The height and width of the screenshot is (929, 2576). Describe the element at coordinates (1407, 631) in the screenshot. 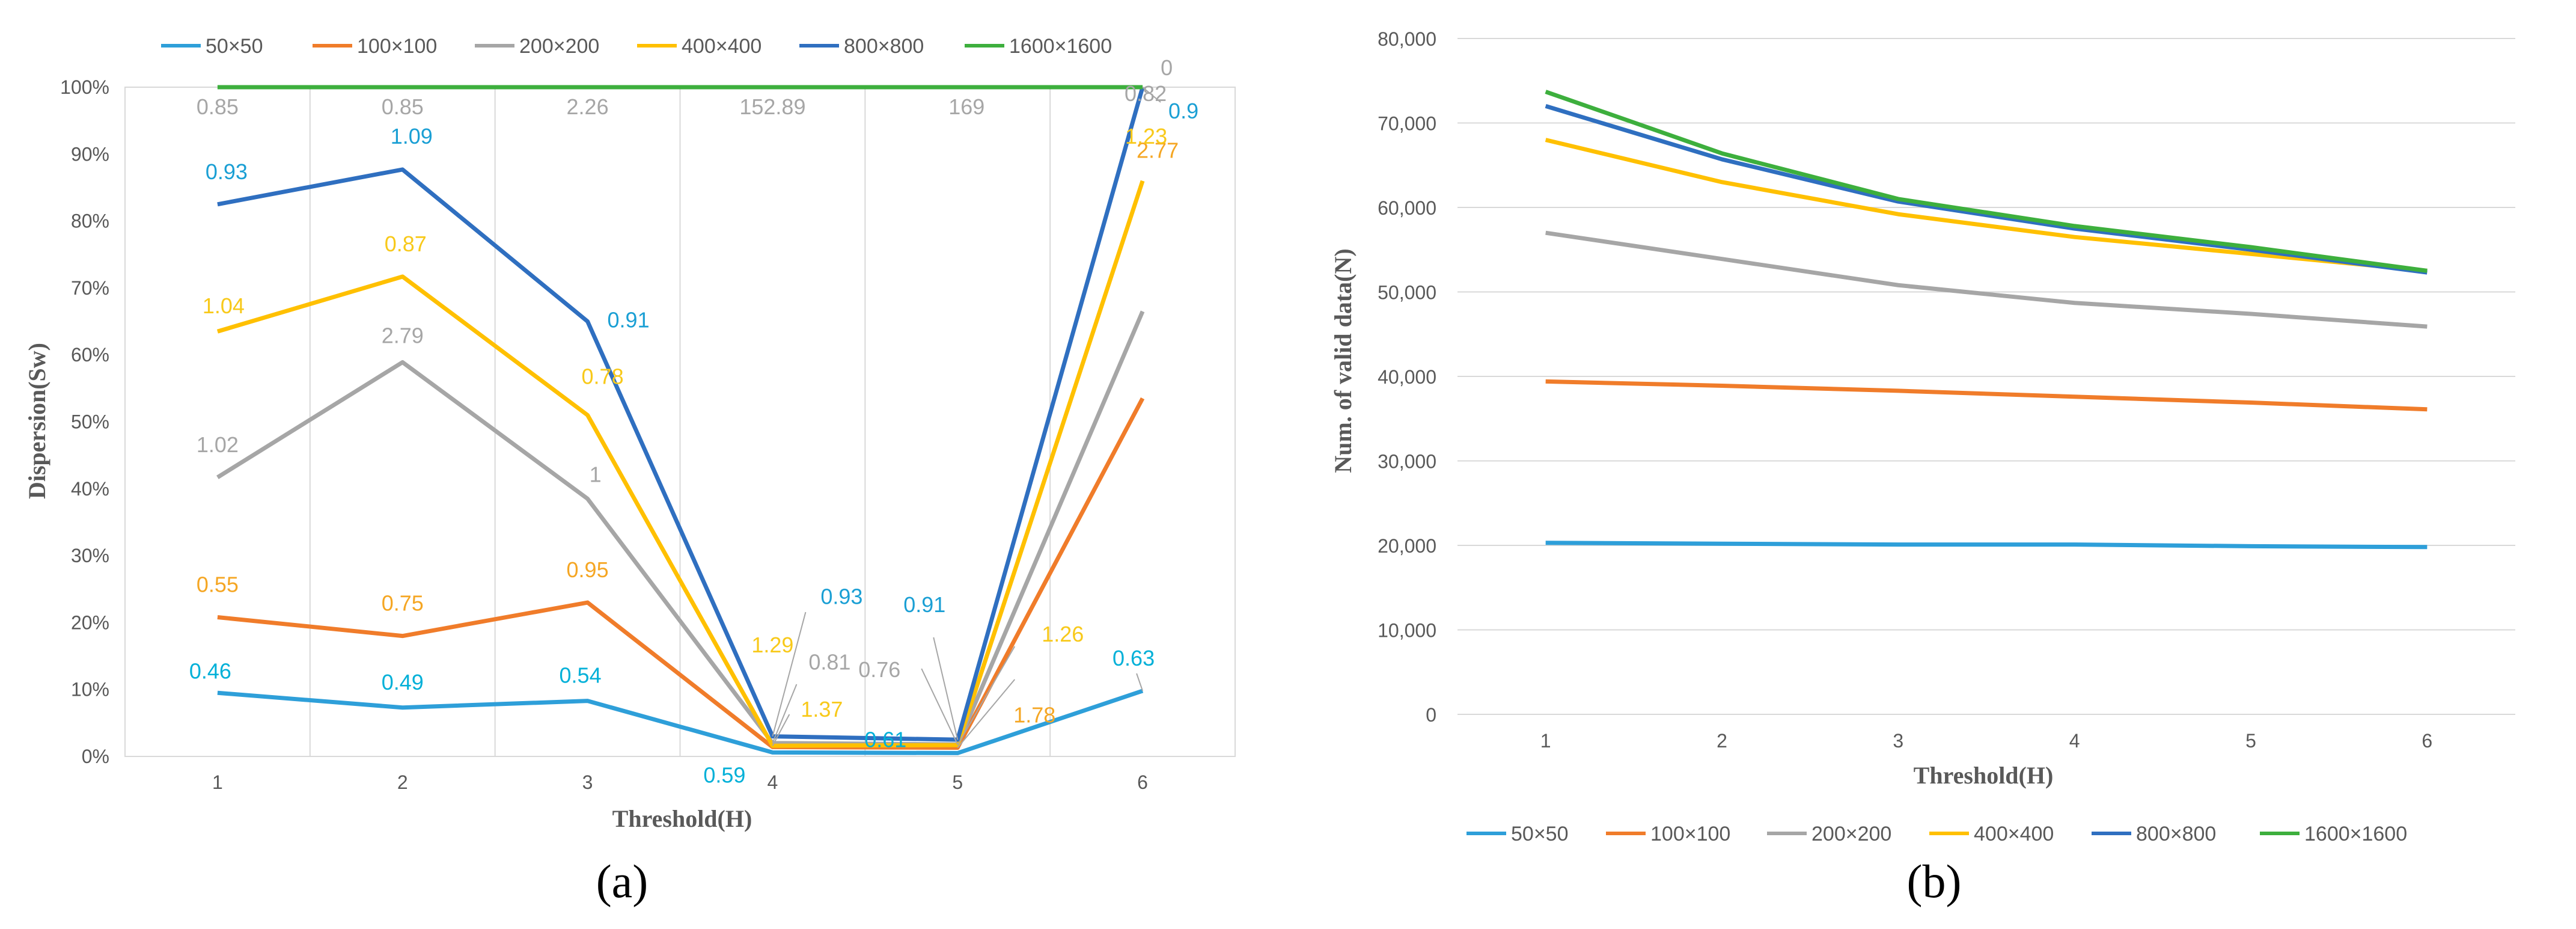

I see `chart-b-ytick-label: 10,000` at that location.